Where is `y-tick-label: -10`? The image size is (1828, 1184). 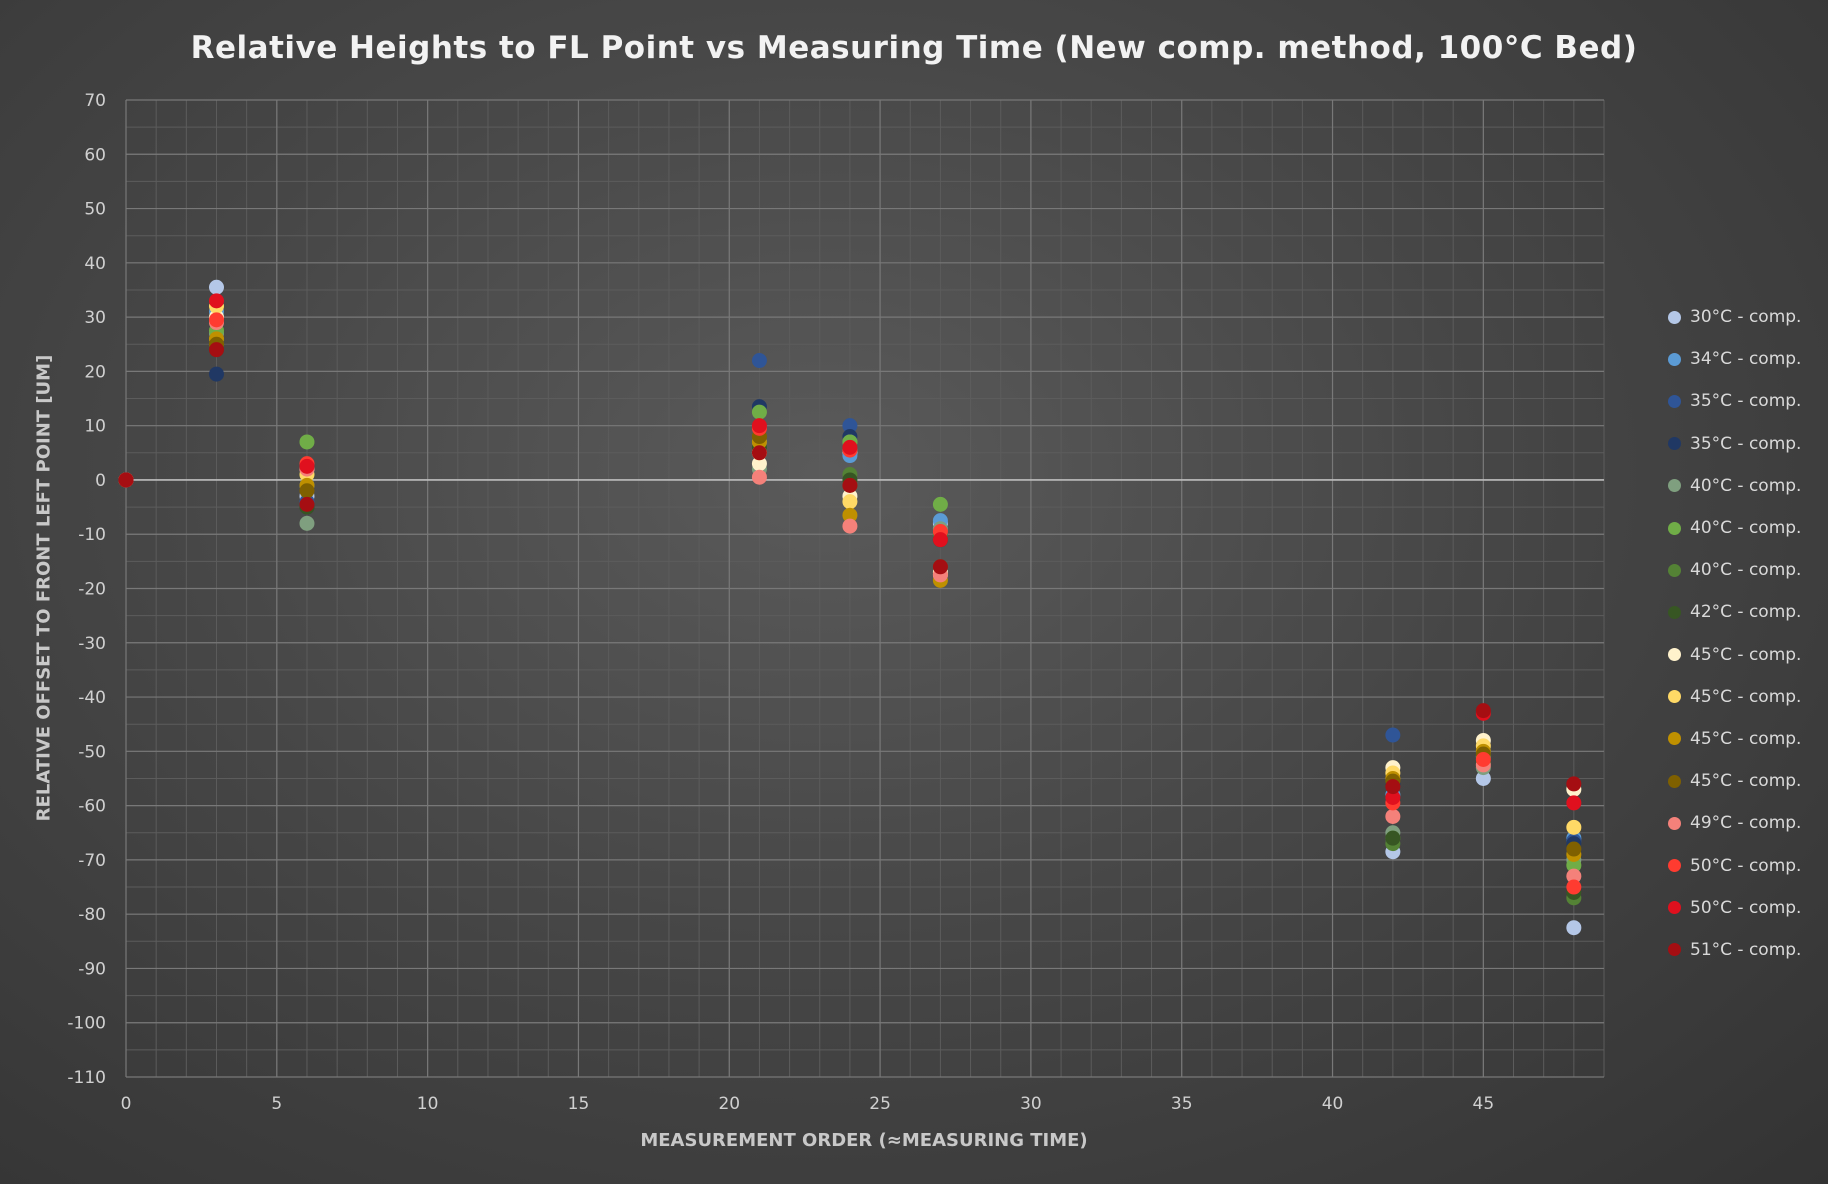 y-tick-label: -10 is located at coordinates (92, 535).